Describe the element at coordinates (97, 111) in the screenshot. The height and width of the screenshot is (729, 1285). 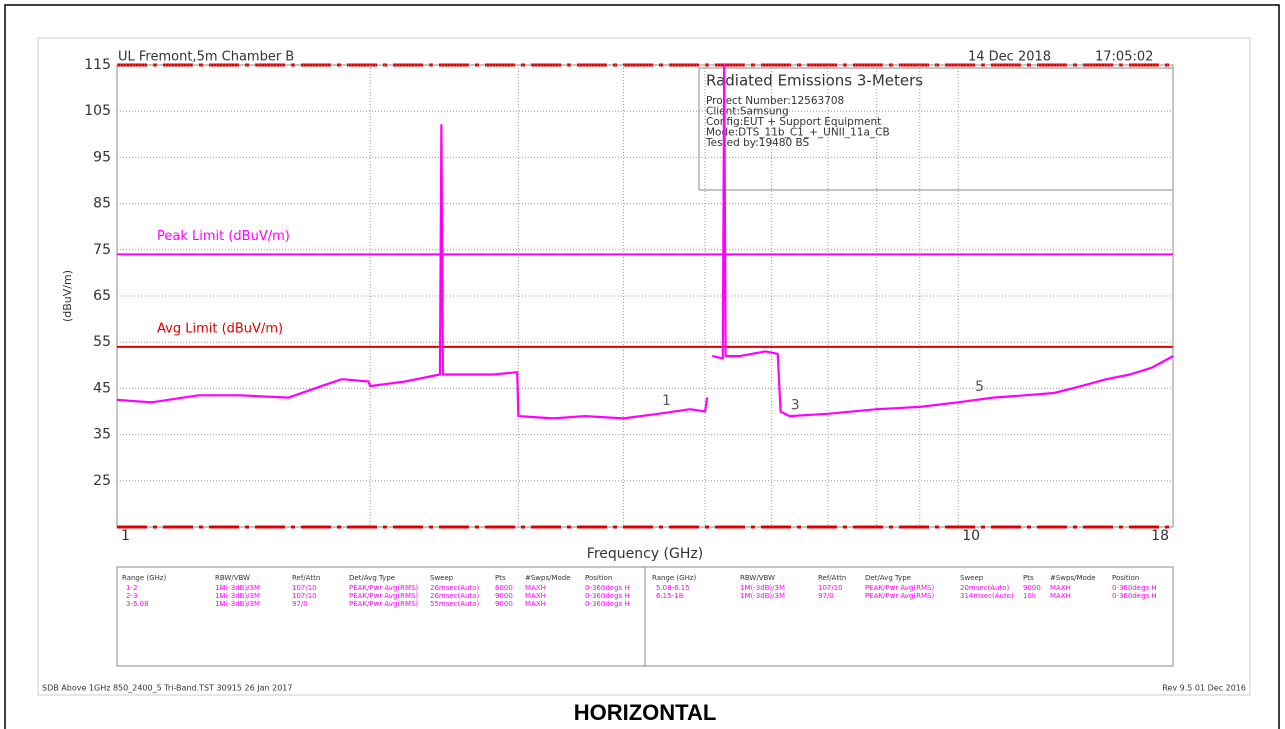
I see `y-tick-label: 105` at that location.